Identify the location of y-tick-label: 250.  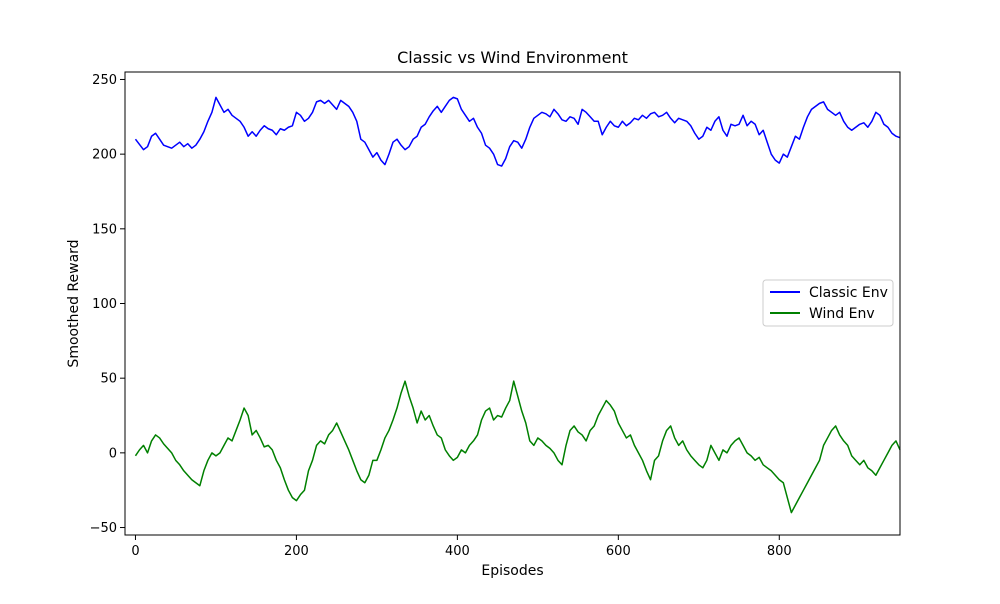
(104, 80).